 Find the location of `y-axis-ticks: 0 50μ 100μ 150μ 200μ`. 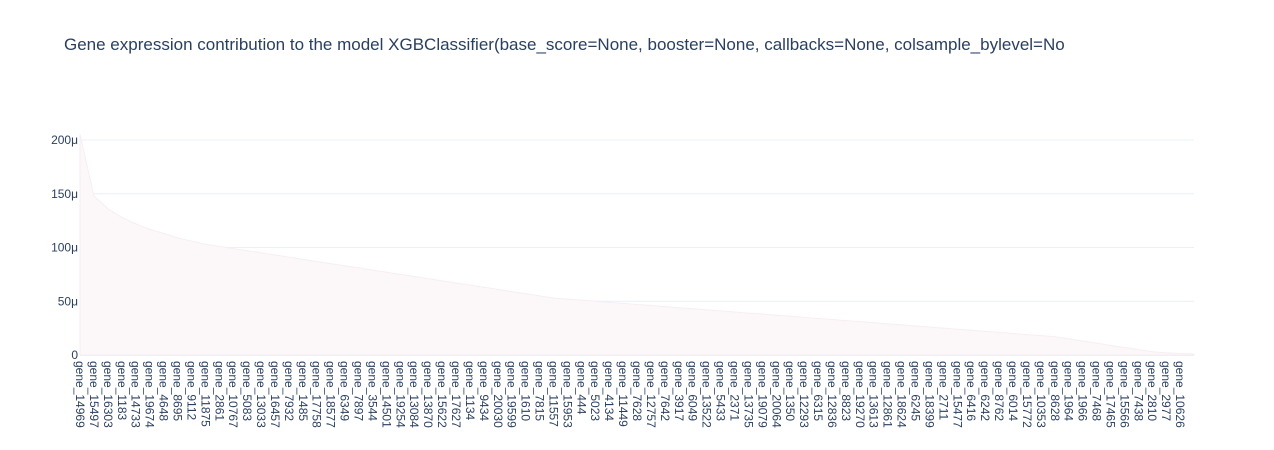

y-axis-ticks: 0 50μ 100μ 150μ 200μ is located at coordinates (64, 247).